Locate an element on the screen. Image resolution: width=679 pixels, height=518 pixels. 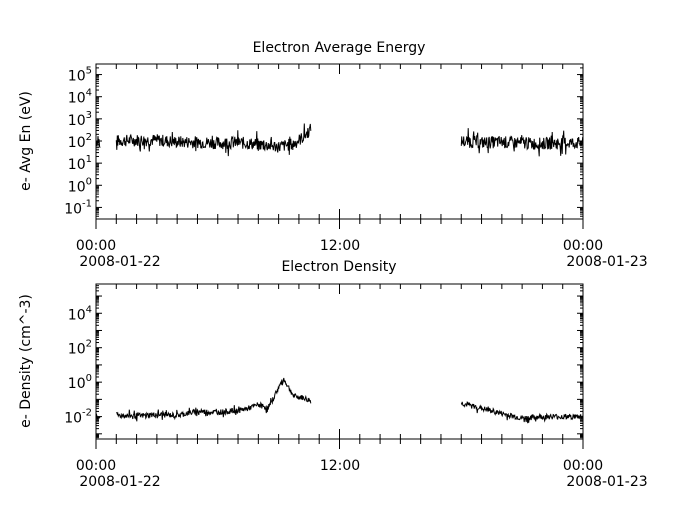
chart-title: Electron Average Energy is located at coordinates (339, 48).